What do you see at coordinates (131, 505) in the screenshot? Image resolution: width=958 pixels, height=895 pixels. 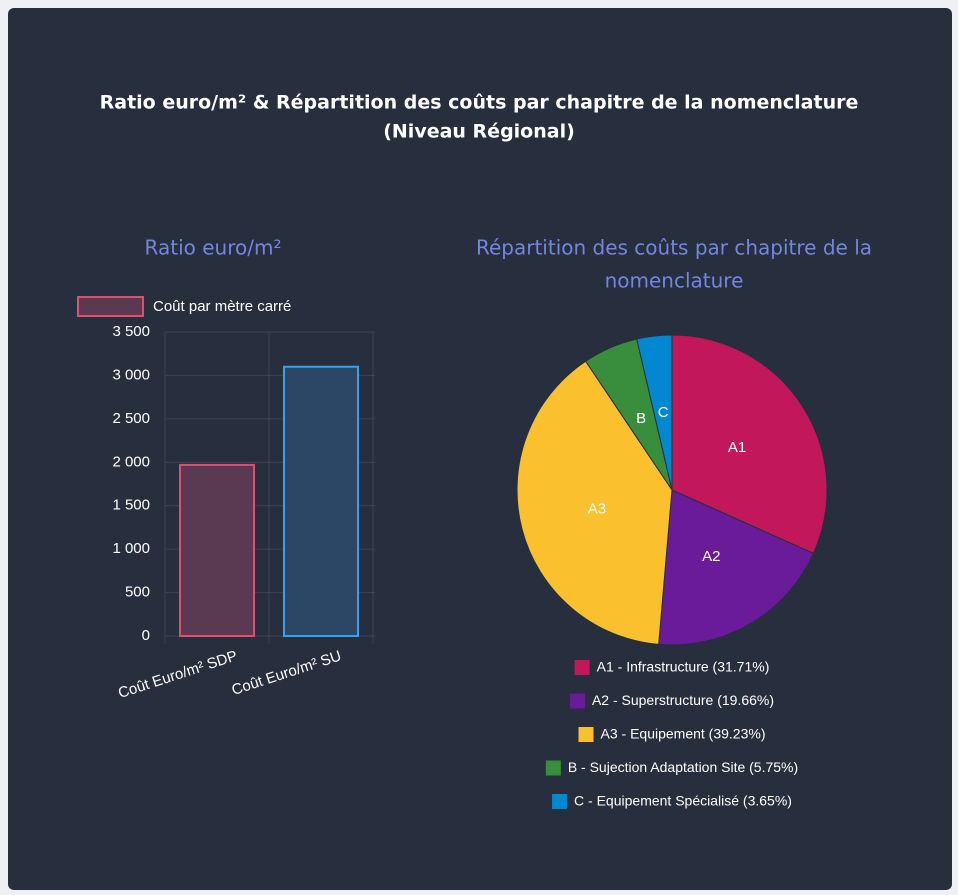 I see `y-tick-label: 1 500` at bounding box center [131, 505].